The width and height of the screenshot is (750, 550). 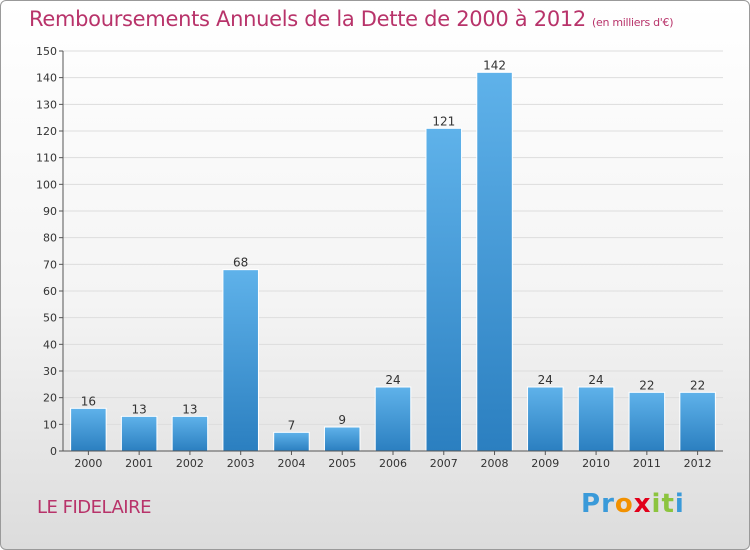 I want to click on x-tick-label: 2005, so click(x=342, y=463).